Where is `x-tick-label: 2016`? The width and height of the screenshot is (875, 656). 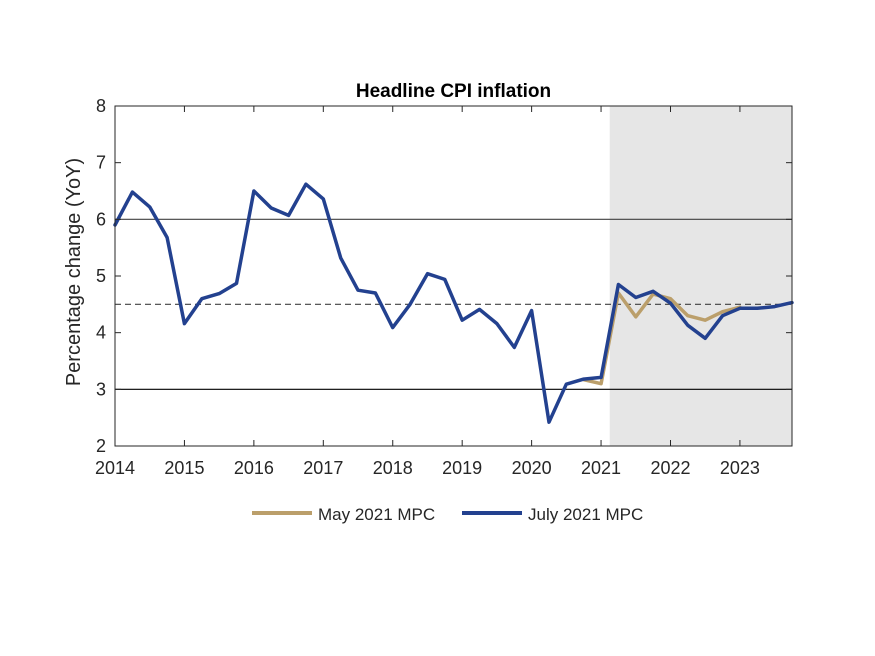 x-tick-label: 2016 is located at coordinates (254, 468).